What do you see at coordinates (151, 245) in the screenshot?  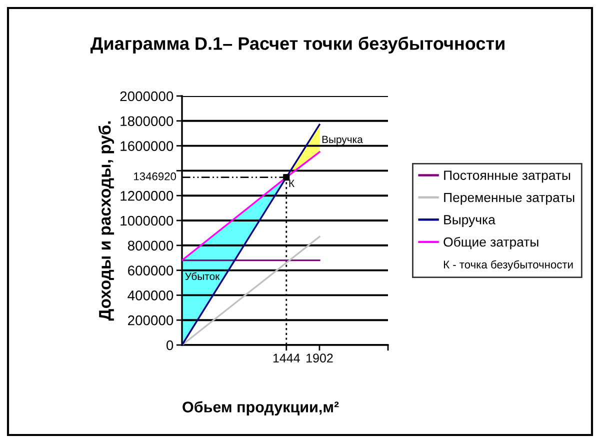 I see `y-tick-label: 800000` at bounding box center [151, 245].